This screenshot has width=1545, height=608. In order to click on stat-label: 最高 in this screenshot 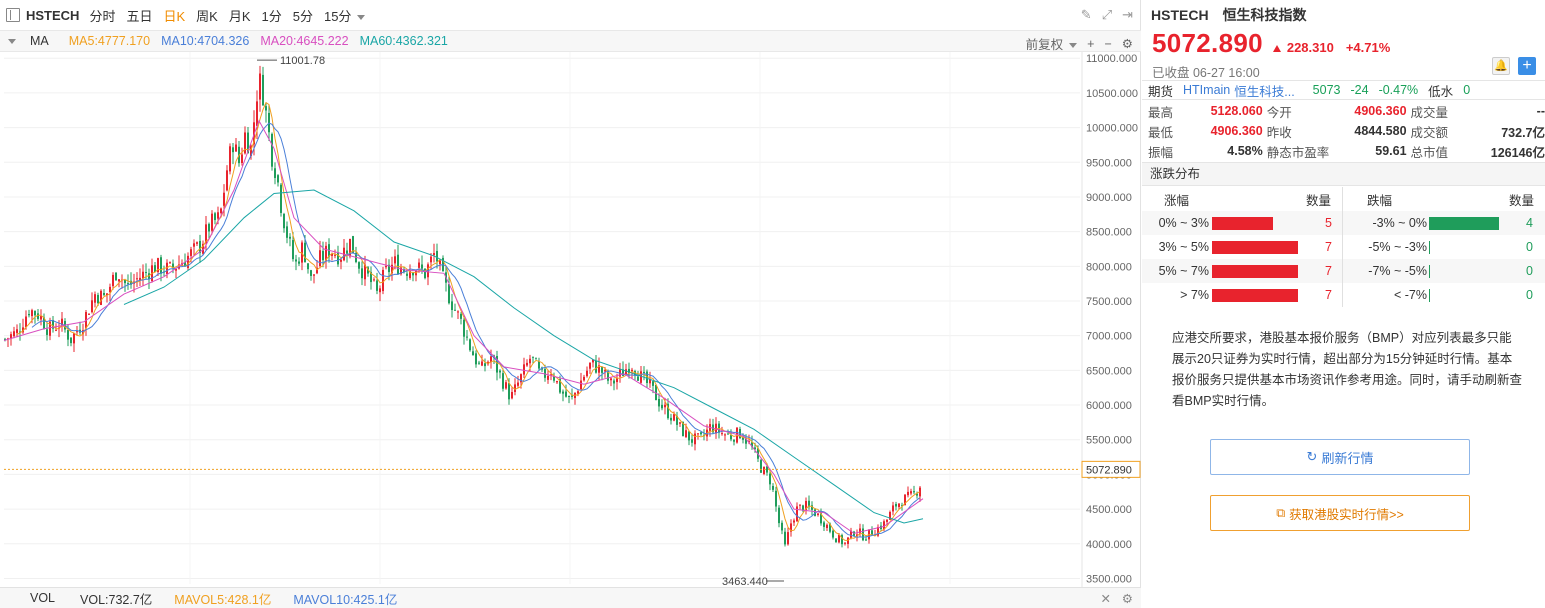, I will do `click(1161, 112)`.